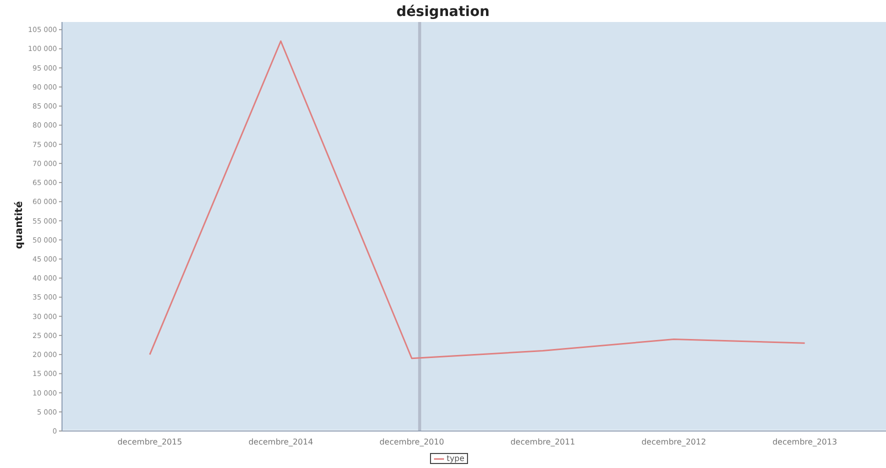  I want to click on x-tick-label: decembre_2014, so click(281, 442).